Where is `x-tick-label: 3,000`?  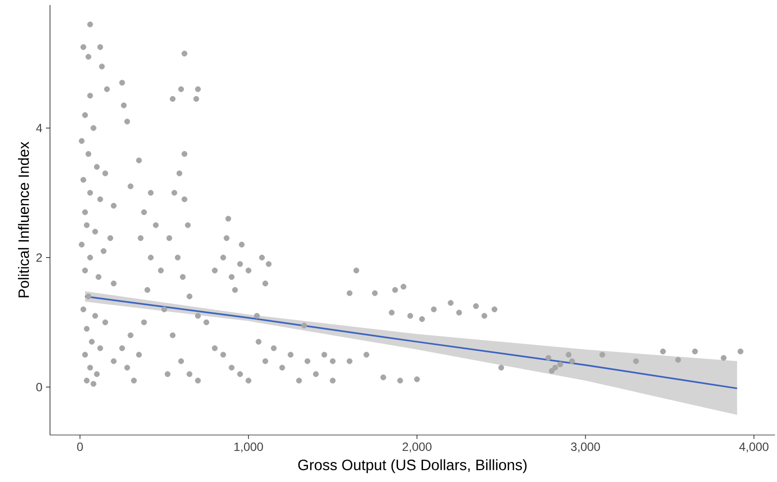
x-tick-label: 3,000 is located at coordinates (585, 447).